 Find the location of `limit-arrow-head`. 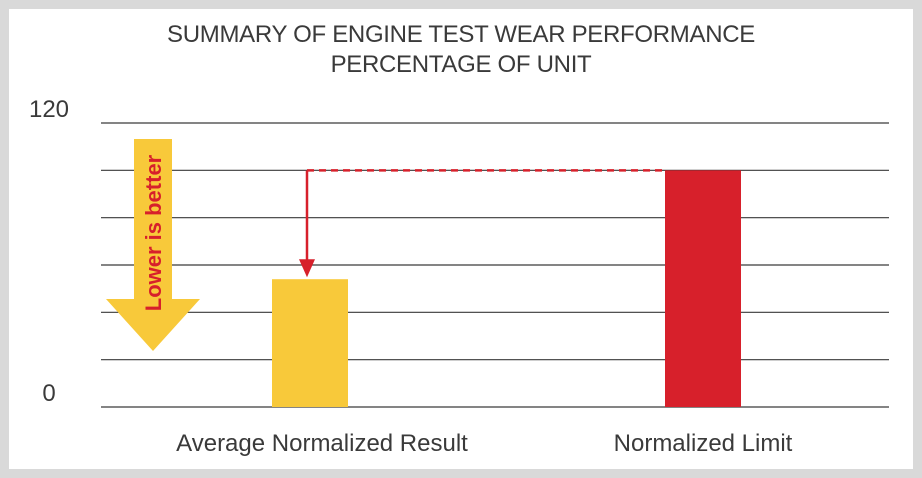

limit-arrow-head is located at coordinates (307, 268).